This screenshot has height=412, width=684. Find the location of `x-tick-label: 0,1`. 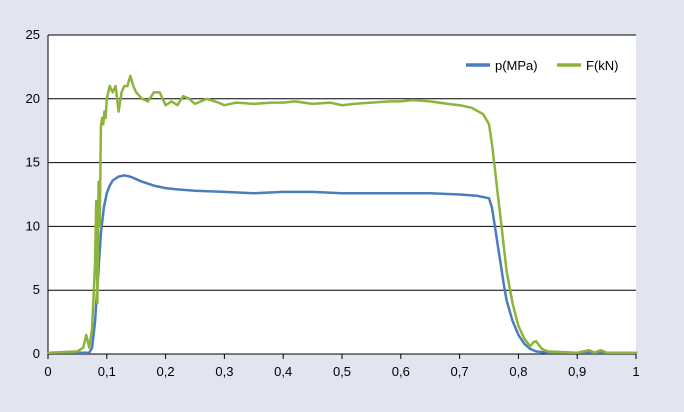

x-tick-label: 0,1 is located at coordinates (107, 371).